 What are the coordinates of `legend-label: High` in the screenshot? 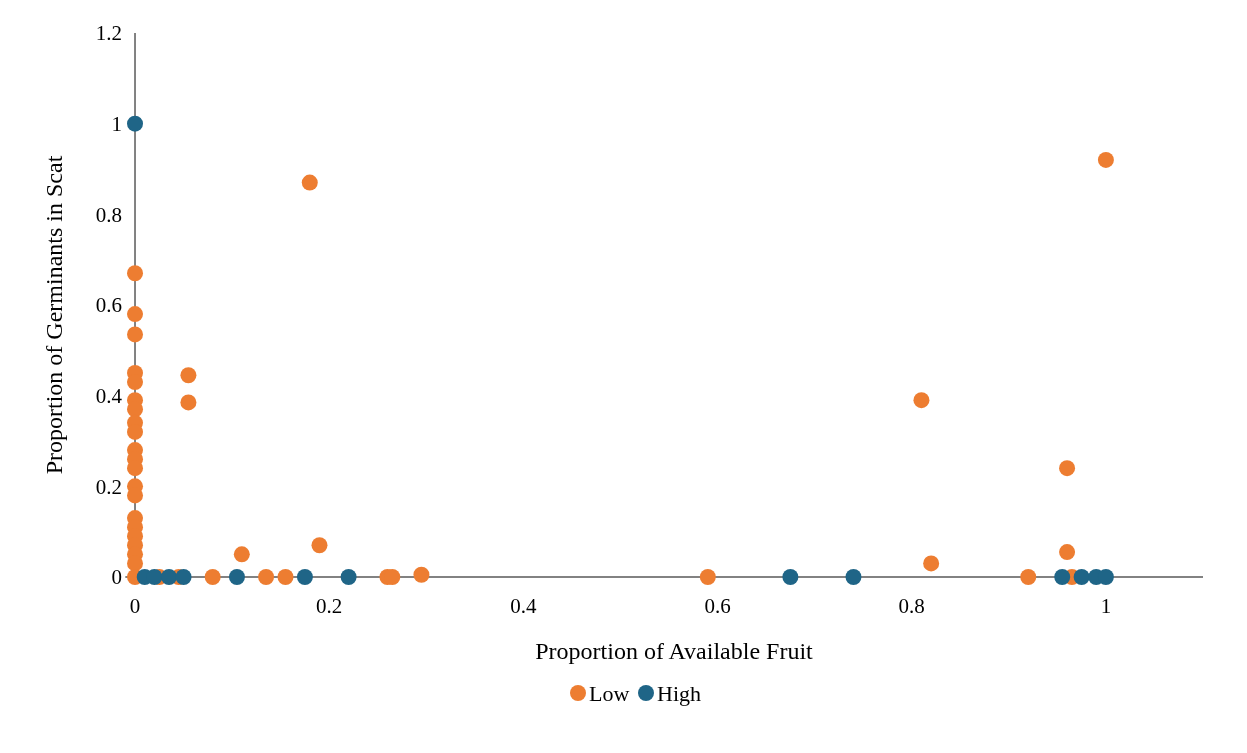 It's located at (679, 693).